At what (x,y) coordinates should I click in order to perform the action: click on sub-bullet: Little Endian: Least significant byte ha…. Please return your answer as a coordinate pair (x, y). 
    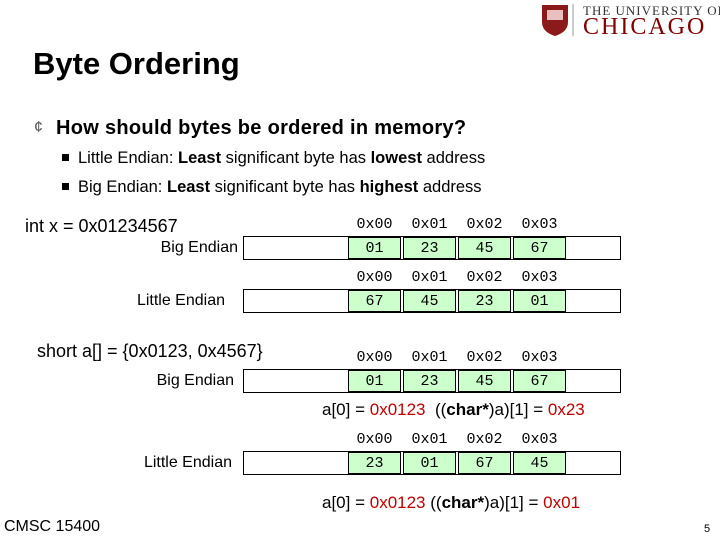
    Looking at the image, I should click on (281, 158).